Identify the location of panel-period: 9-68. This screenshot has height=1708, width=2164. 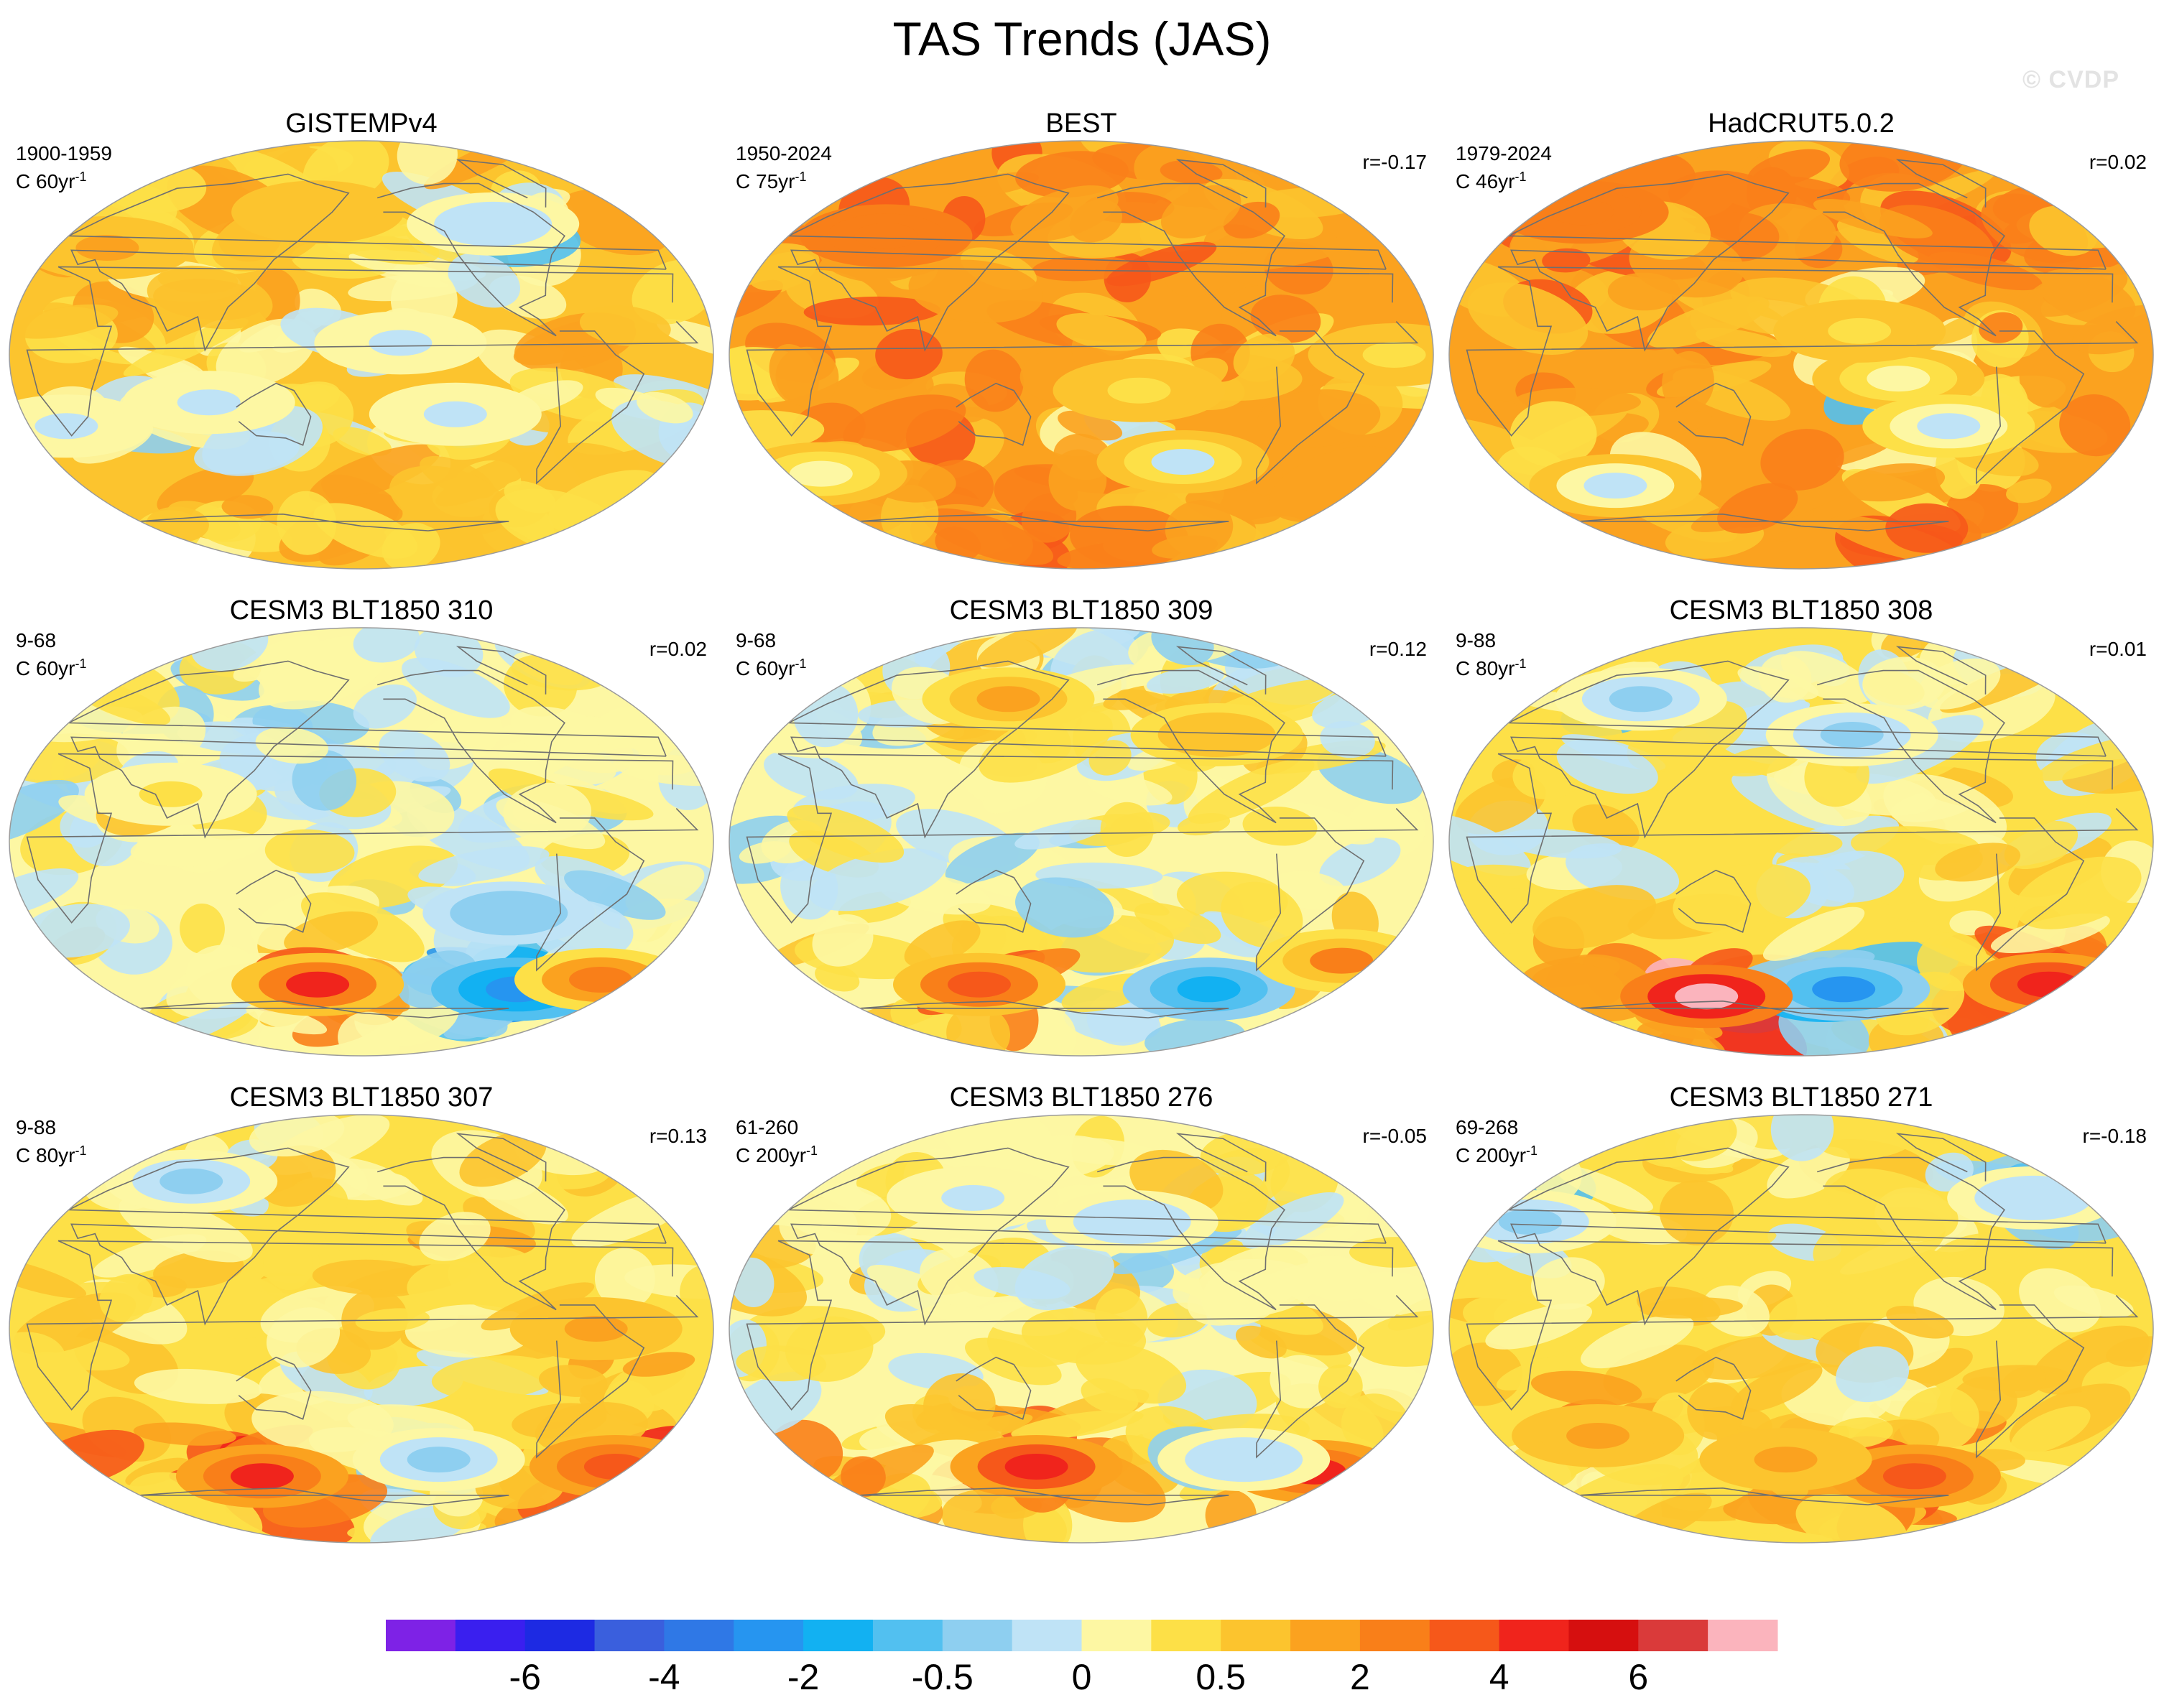
(36, 640).